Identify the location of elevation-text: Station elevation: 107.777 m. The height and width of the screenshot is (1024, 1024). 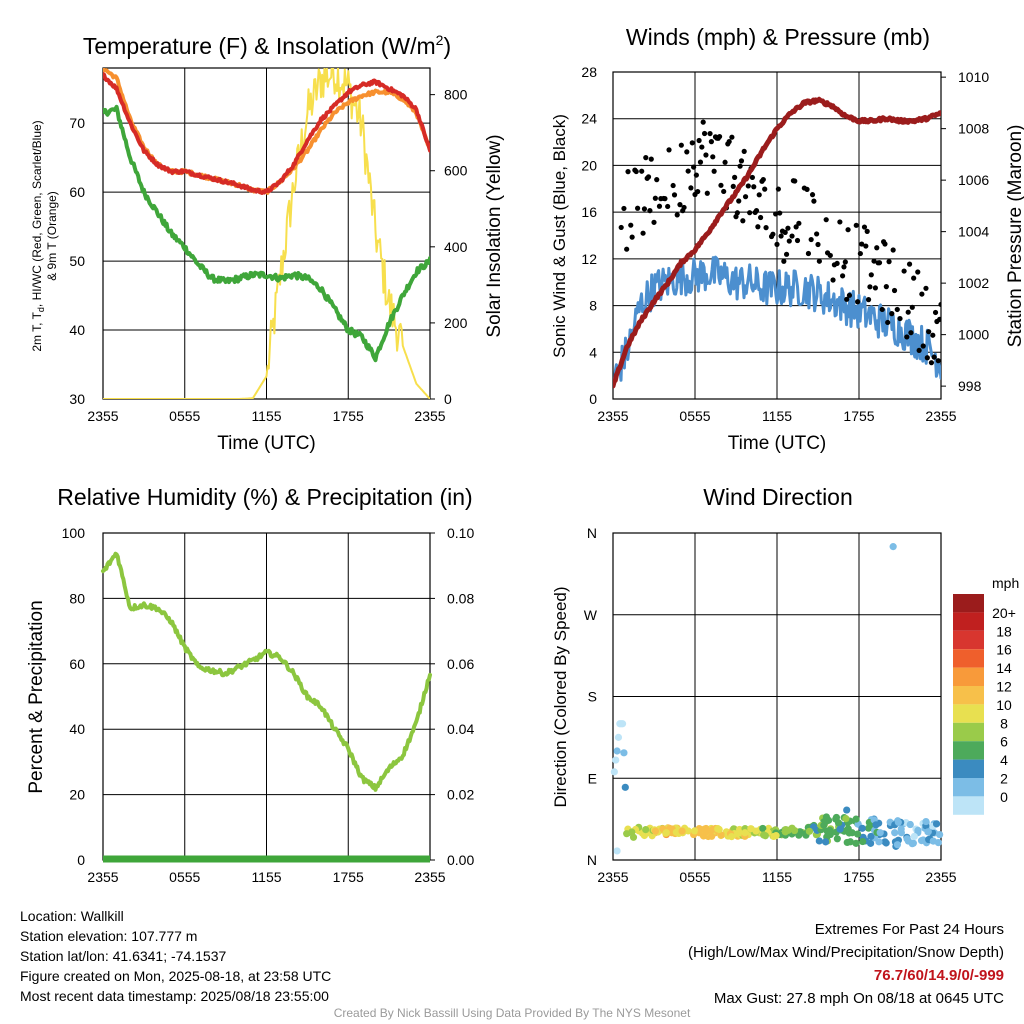
(109, 936).